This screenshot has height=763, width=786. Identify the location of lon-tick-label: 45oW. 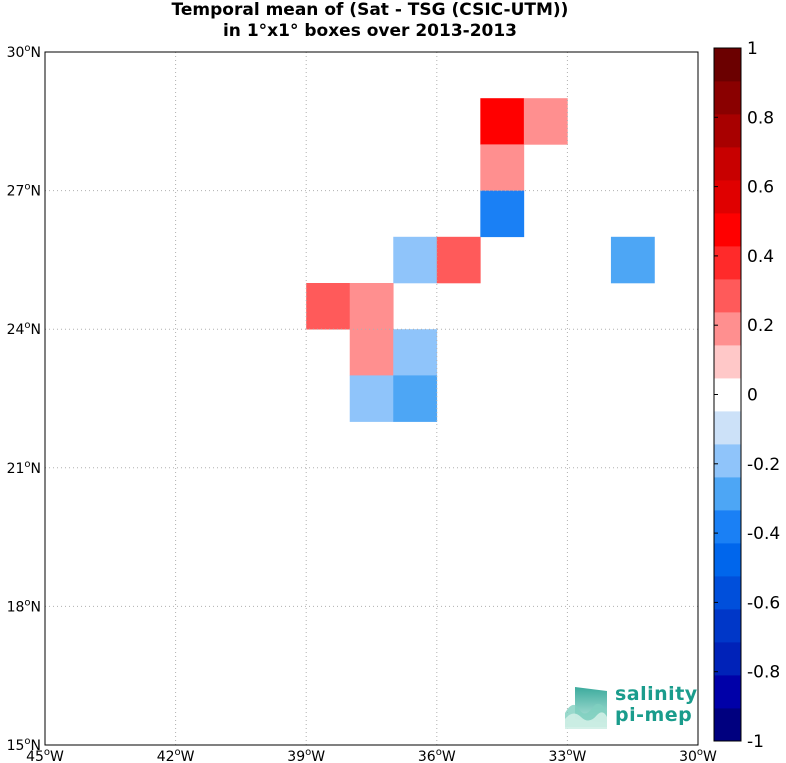
(45, 755).